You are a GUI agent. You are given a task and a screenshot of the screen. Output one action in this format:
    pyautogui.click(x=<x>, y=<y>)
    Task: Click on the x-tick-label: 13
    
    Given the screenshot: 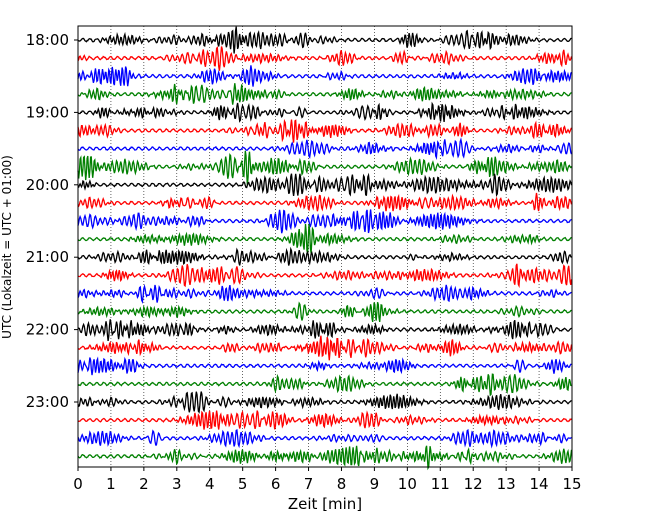 What is the action you would take?
    pyautogui.click(x=506, y=484)
    